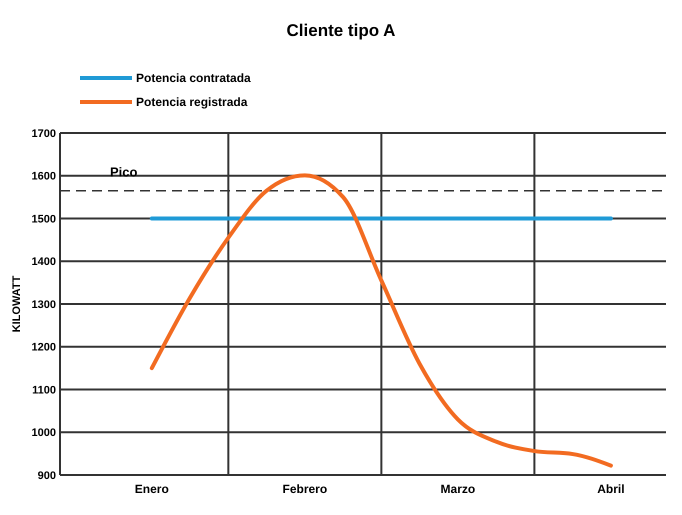 This screenshot has width=682, height=515. Describe the element at coordinates (458, 489) in the screenshot. I see `x-tick-label: Marzo` at that location.